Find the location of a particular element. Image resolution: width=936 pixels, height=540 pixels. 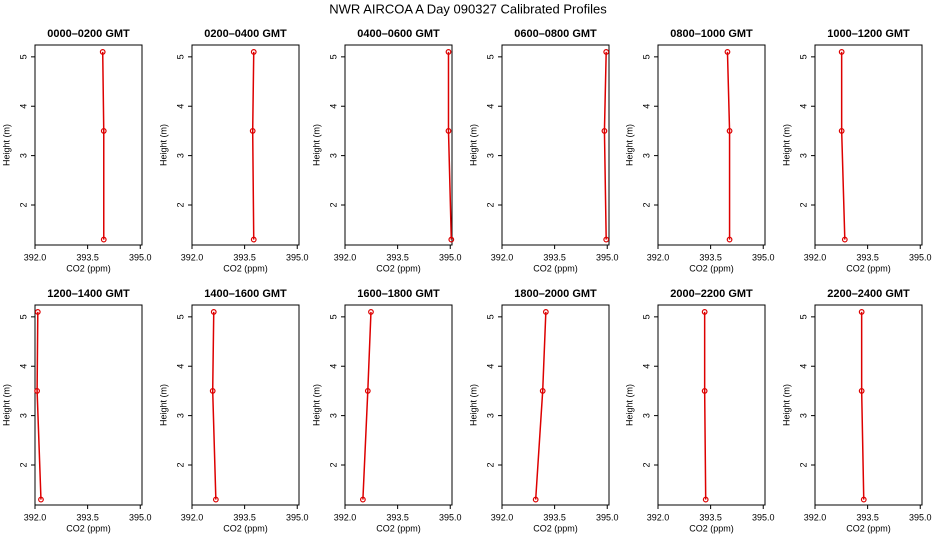

panel-title: 1000–1200 GMT is located at coordinates (868, 34).